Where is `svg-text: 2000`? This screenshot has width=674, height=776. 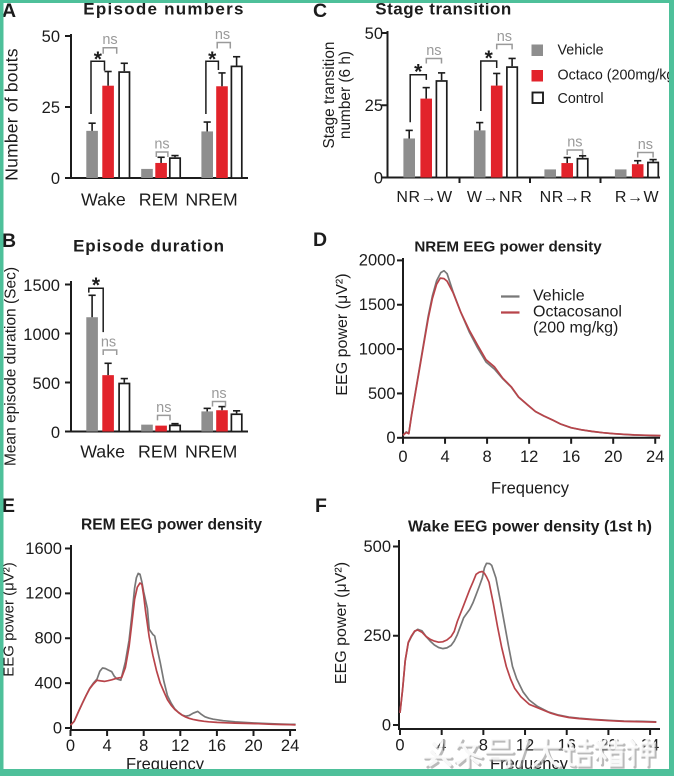
svg-text: 2000 is located at coordinates (377, 261).